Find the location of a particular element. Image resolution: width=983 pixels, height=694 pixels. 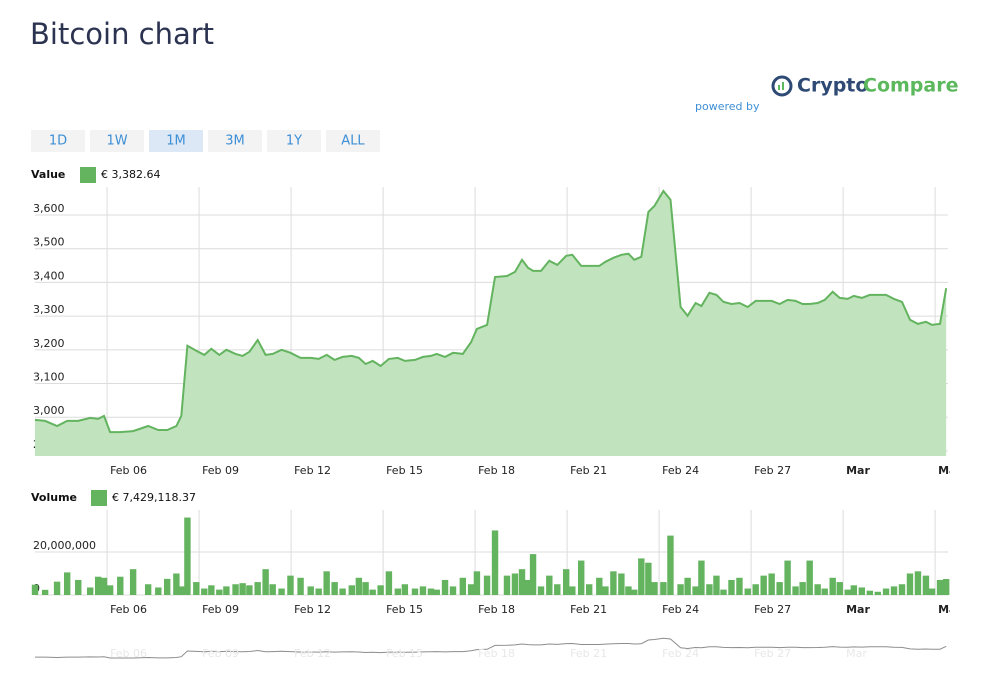

x-tick-label: Feb 18 is located at coordinates (496, 470).